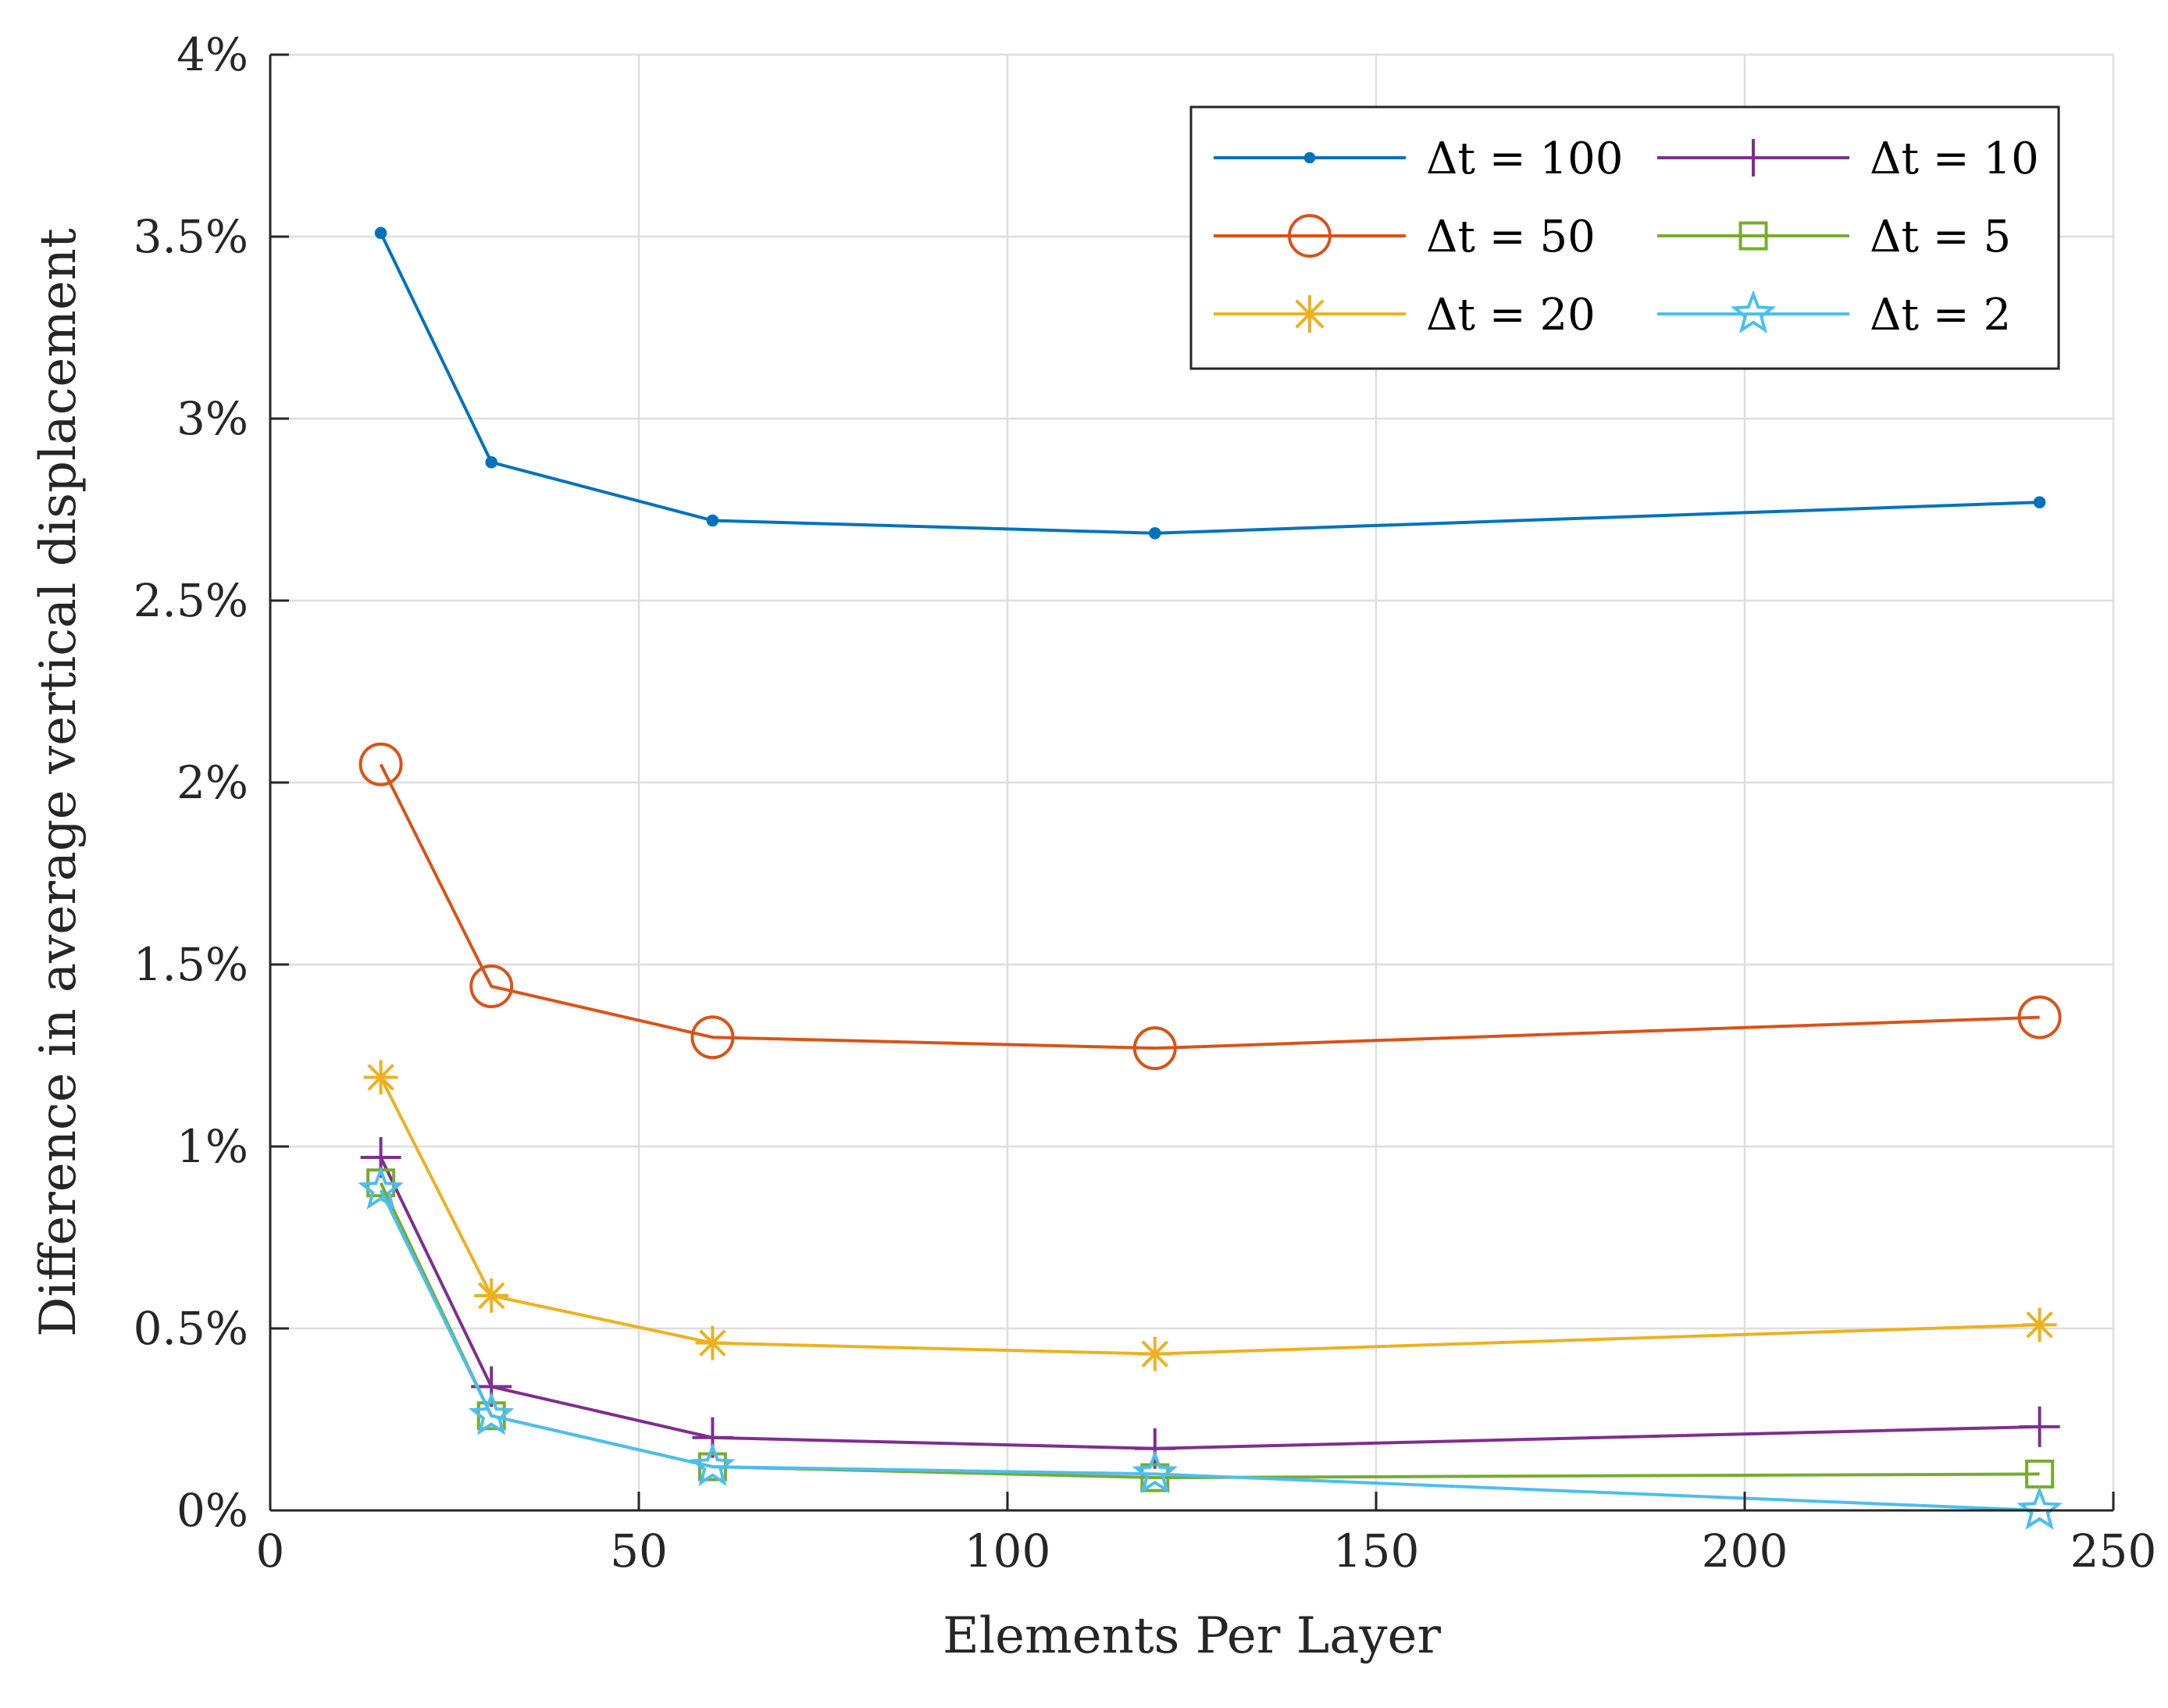 Image resolution: width=2168 pixels, height=1708 pixels. I want to click on legend-label: Δt = 50, so click(1511, 237).